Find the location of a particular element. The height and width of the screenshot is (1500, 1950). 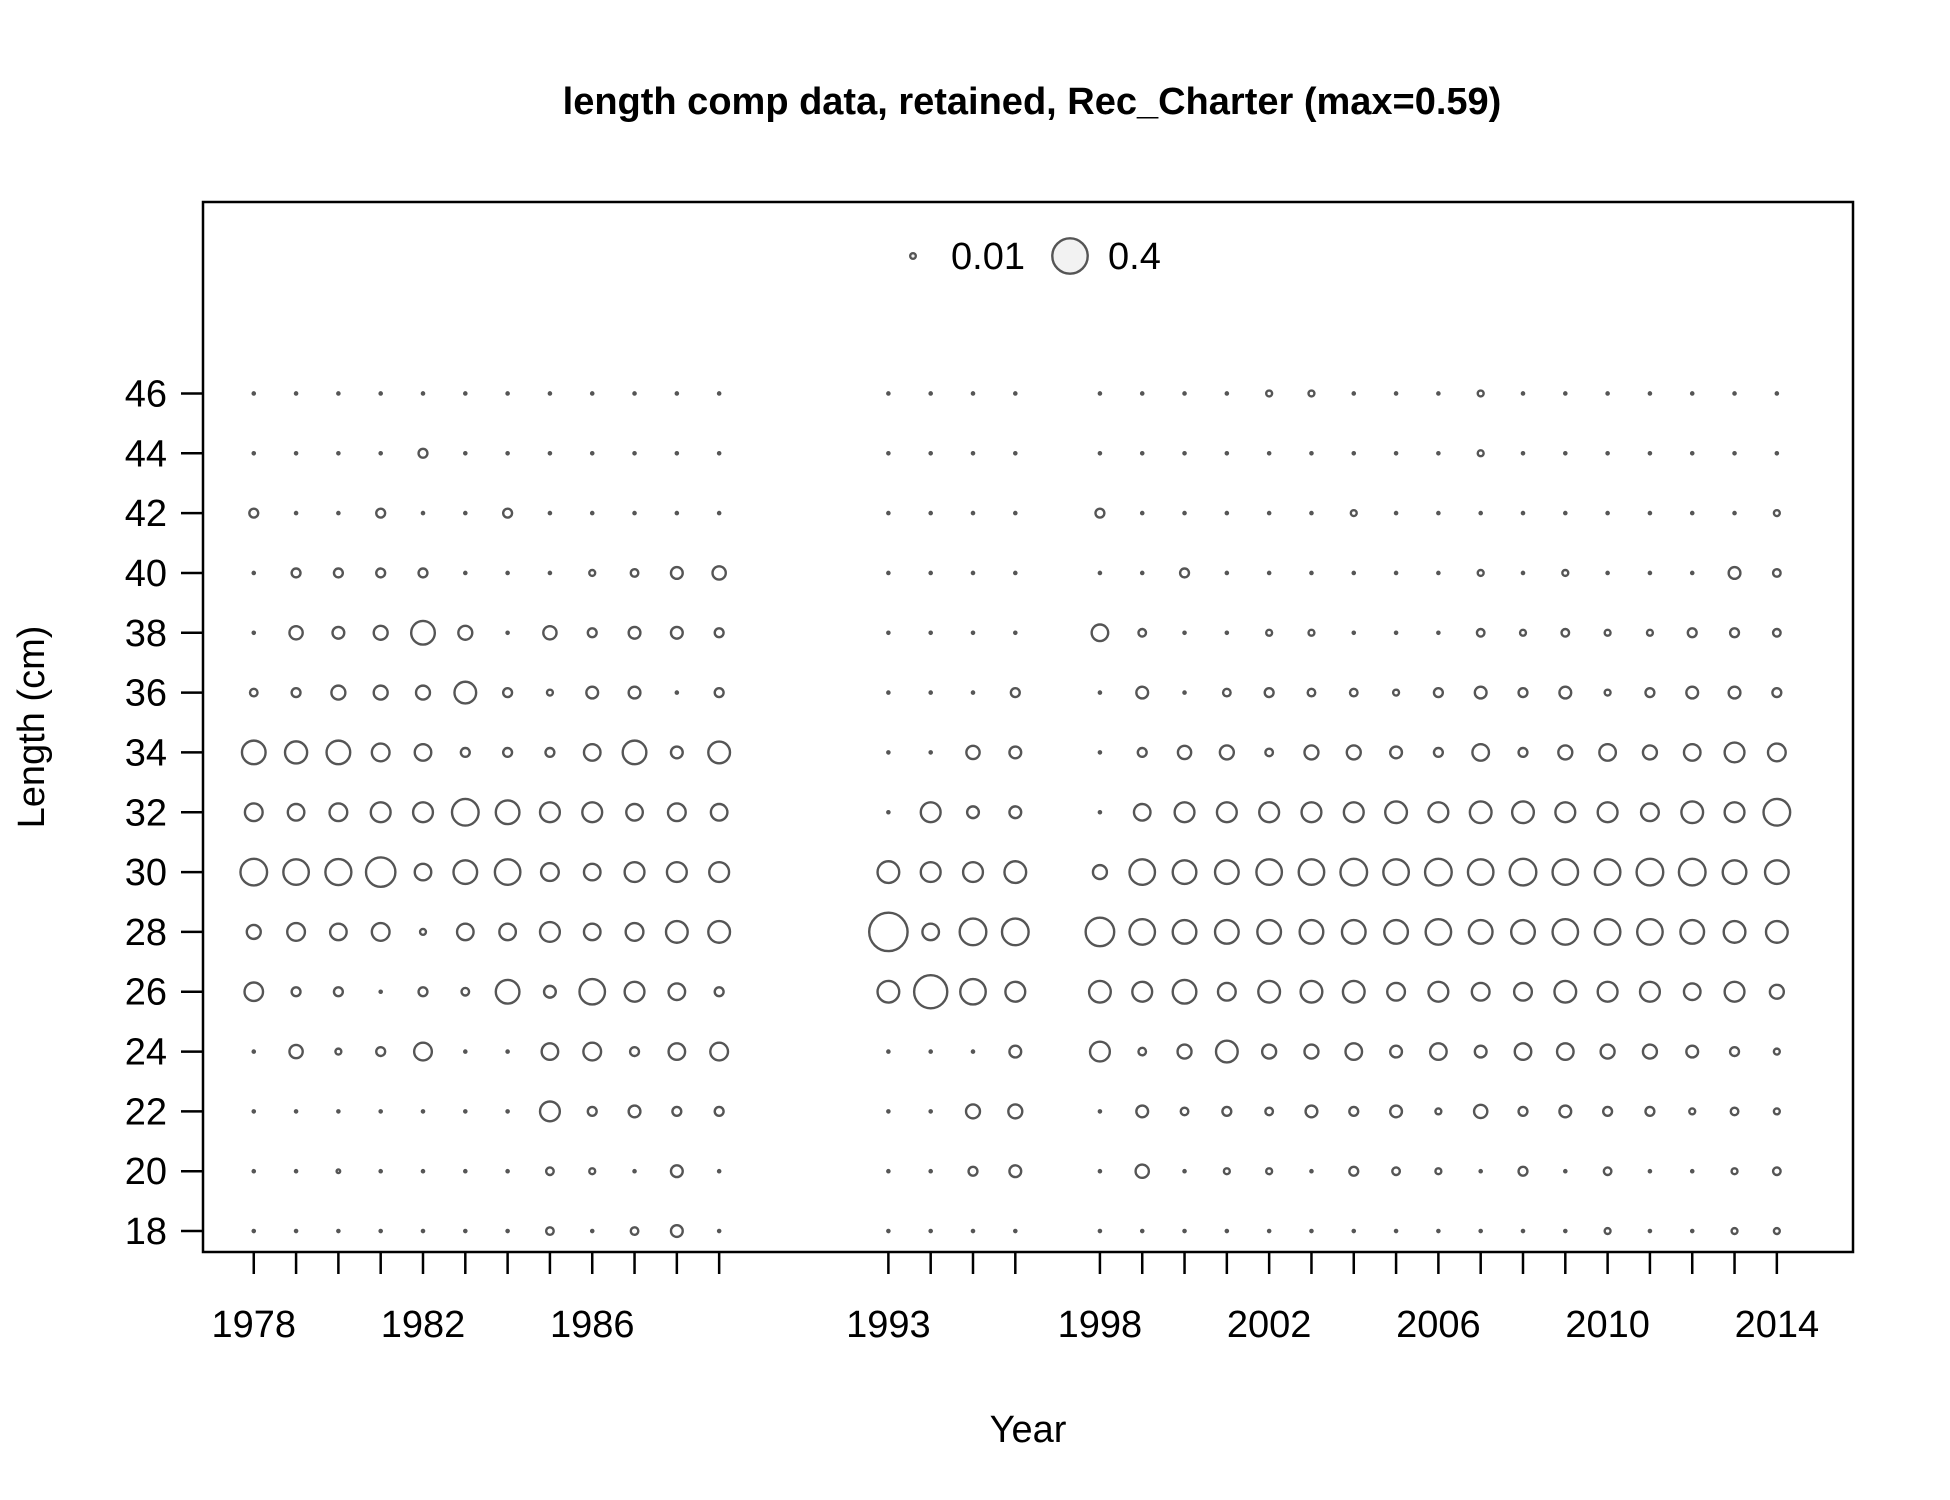

legend-label: 0.4 is located at coordinates (1134, 257).